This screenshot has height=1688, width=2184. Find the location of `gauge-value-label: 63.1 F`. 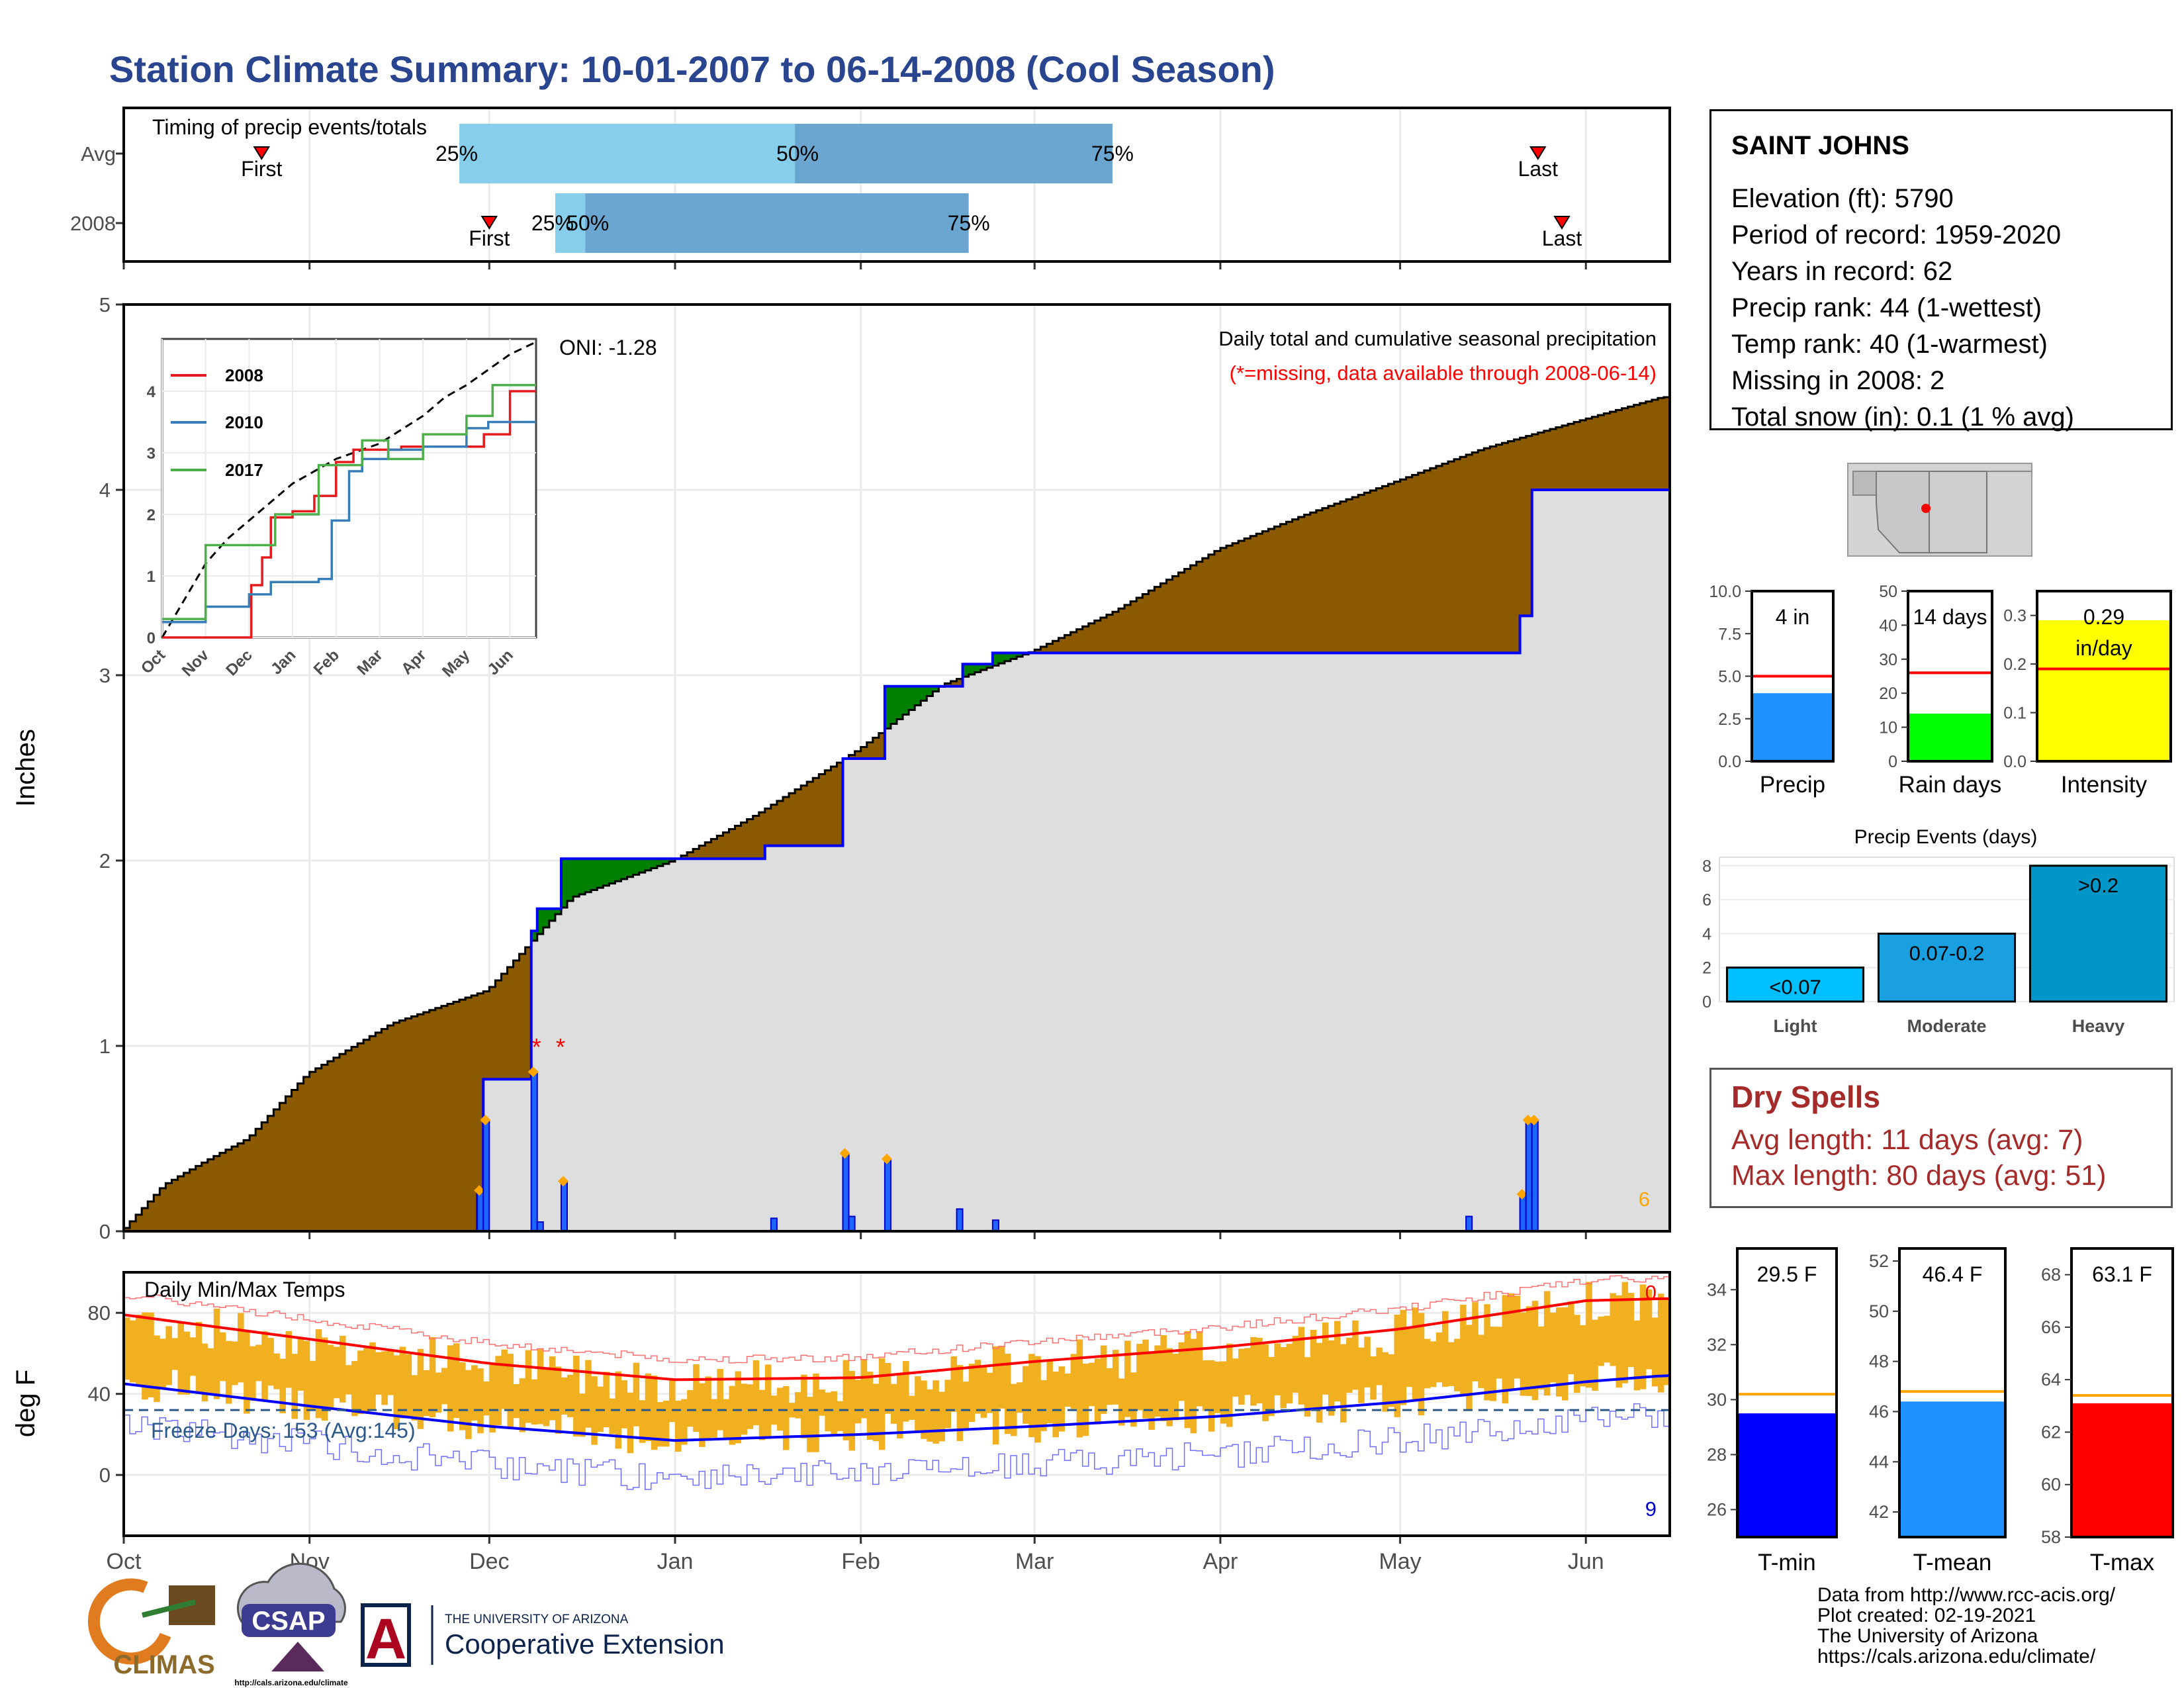

gauge-value-label: 63.1 F is located at coordinates (2122, 1274).